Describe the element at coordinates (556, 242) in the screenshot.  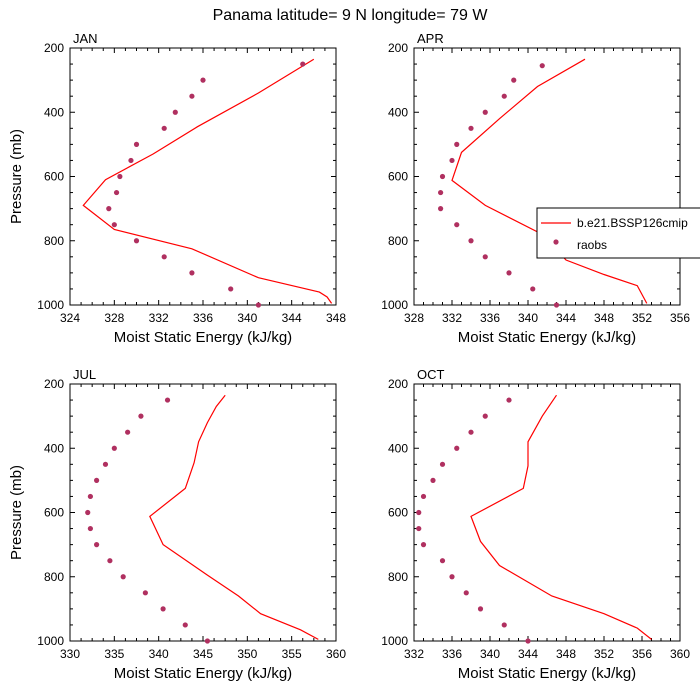
I see `legend-marker-swatch` at that location.